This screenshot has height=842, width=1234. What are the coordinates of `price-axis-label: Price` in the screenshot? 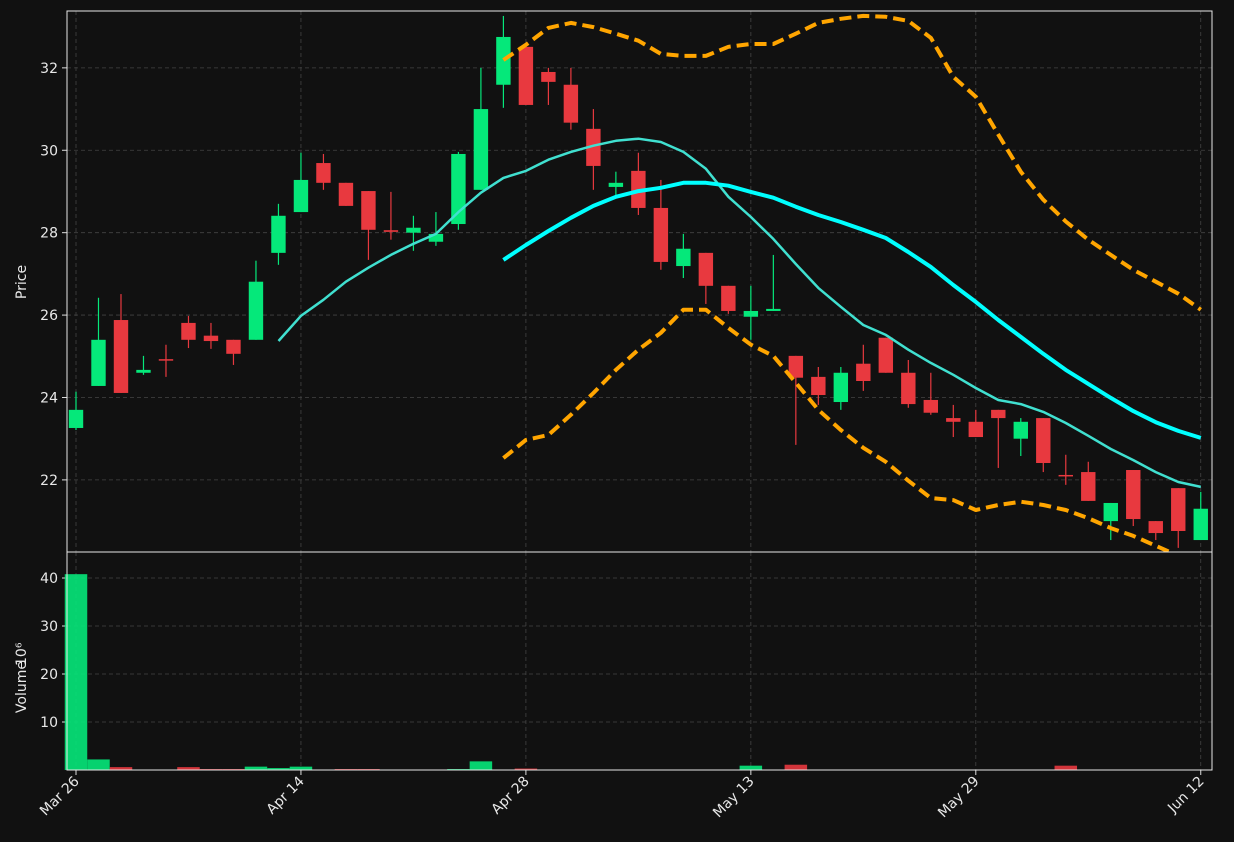 It's located at (22, 282).